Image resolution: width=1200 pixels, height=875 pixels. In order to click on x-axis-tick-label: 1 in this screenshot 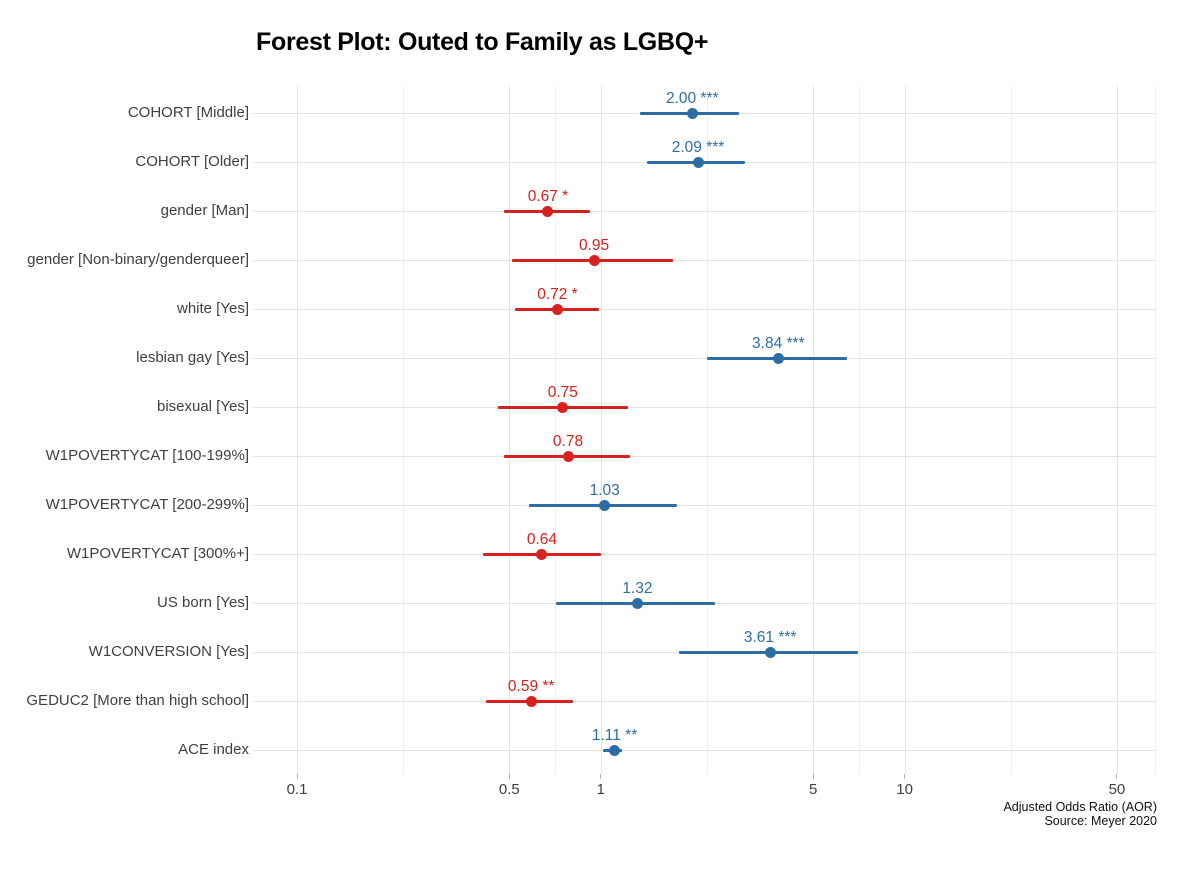, I will do `click(600, 789)`.